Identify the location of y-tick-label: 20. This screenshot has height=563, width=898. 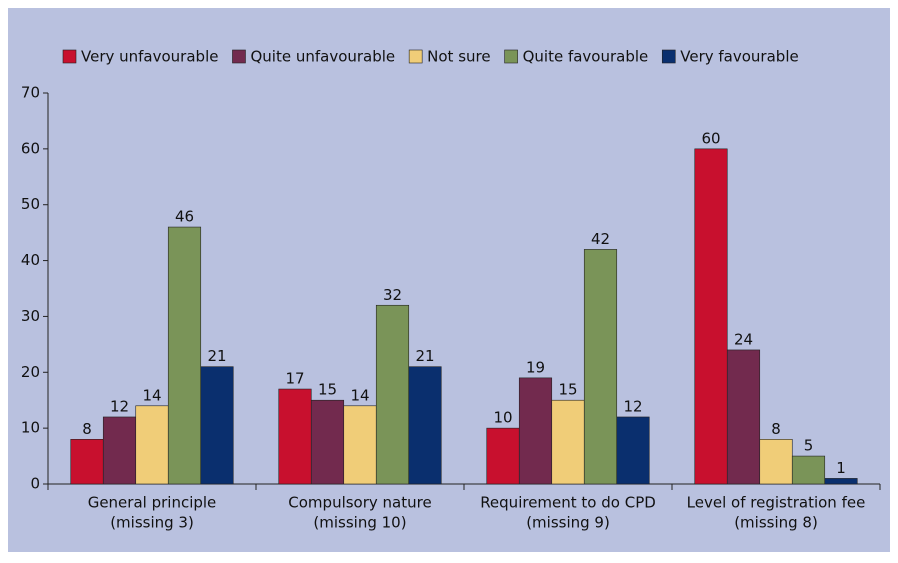
(30, 372).